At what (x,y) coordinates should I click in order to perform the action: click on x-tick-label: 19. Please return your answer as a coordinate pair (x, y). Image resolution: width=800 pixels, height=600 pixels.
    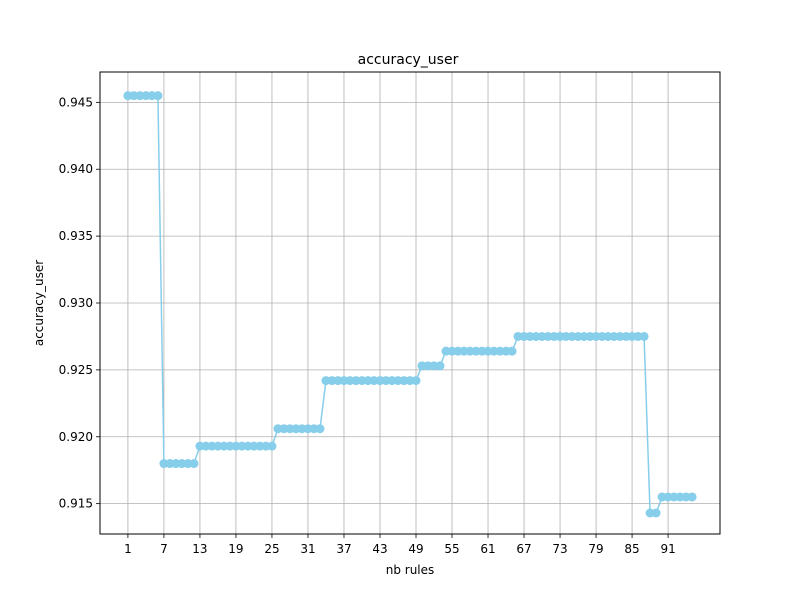
    Looking at the image, I should click on (235, 549).